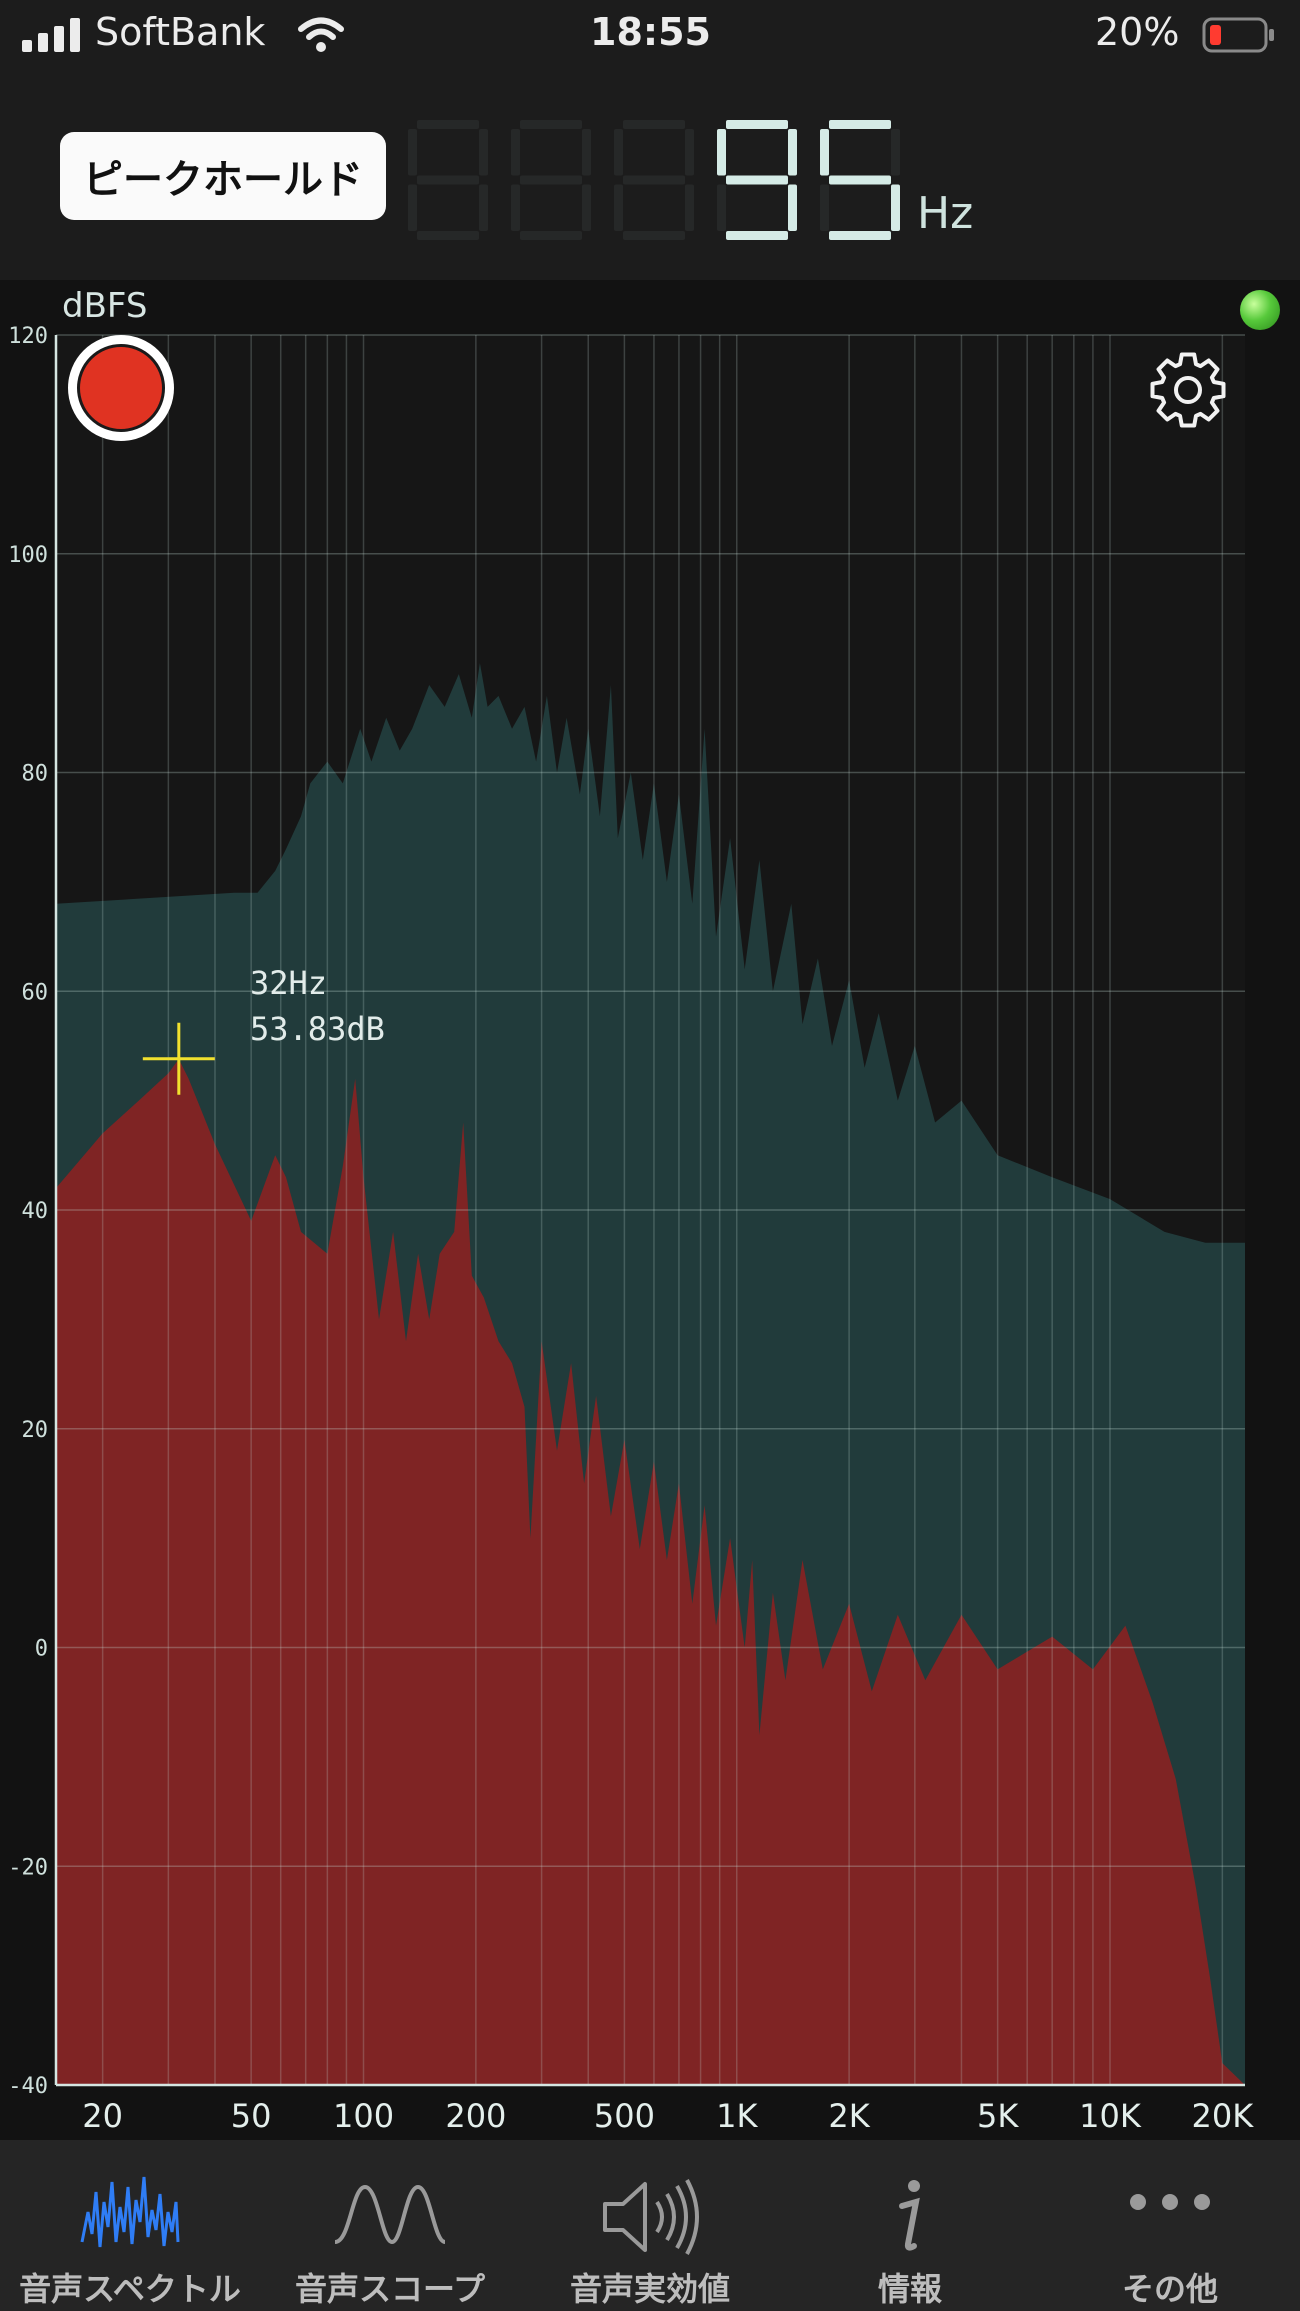 The width and height of the screenshot is (1300, 2311). Describe the element at coordinates (28, 336) in the screenshot. I see `y-tick-label: 120` at that location.